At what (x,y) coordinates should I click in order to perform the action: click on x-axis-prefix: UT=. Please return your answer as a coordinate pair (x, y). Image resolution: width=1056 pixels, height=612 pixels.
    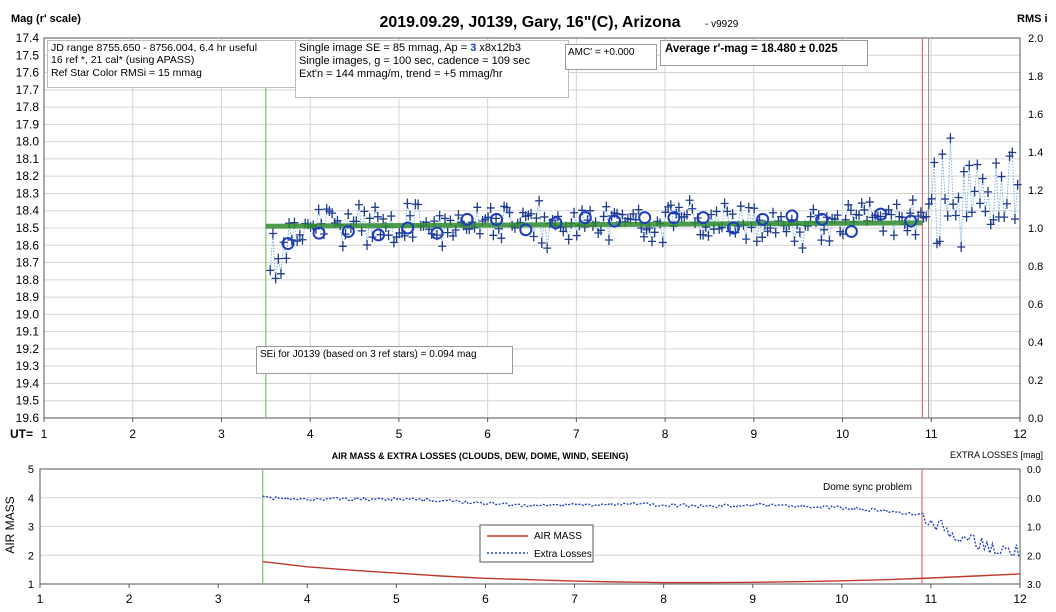
    Looking at the image, I should click on (21, 434).